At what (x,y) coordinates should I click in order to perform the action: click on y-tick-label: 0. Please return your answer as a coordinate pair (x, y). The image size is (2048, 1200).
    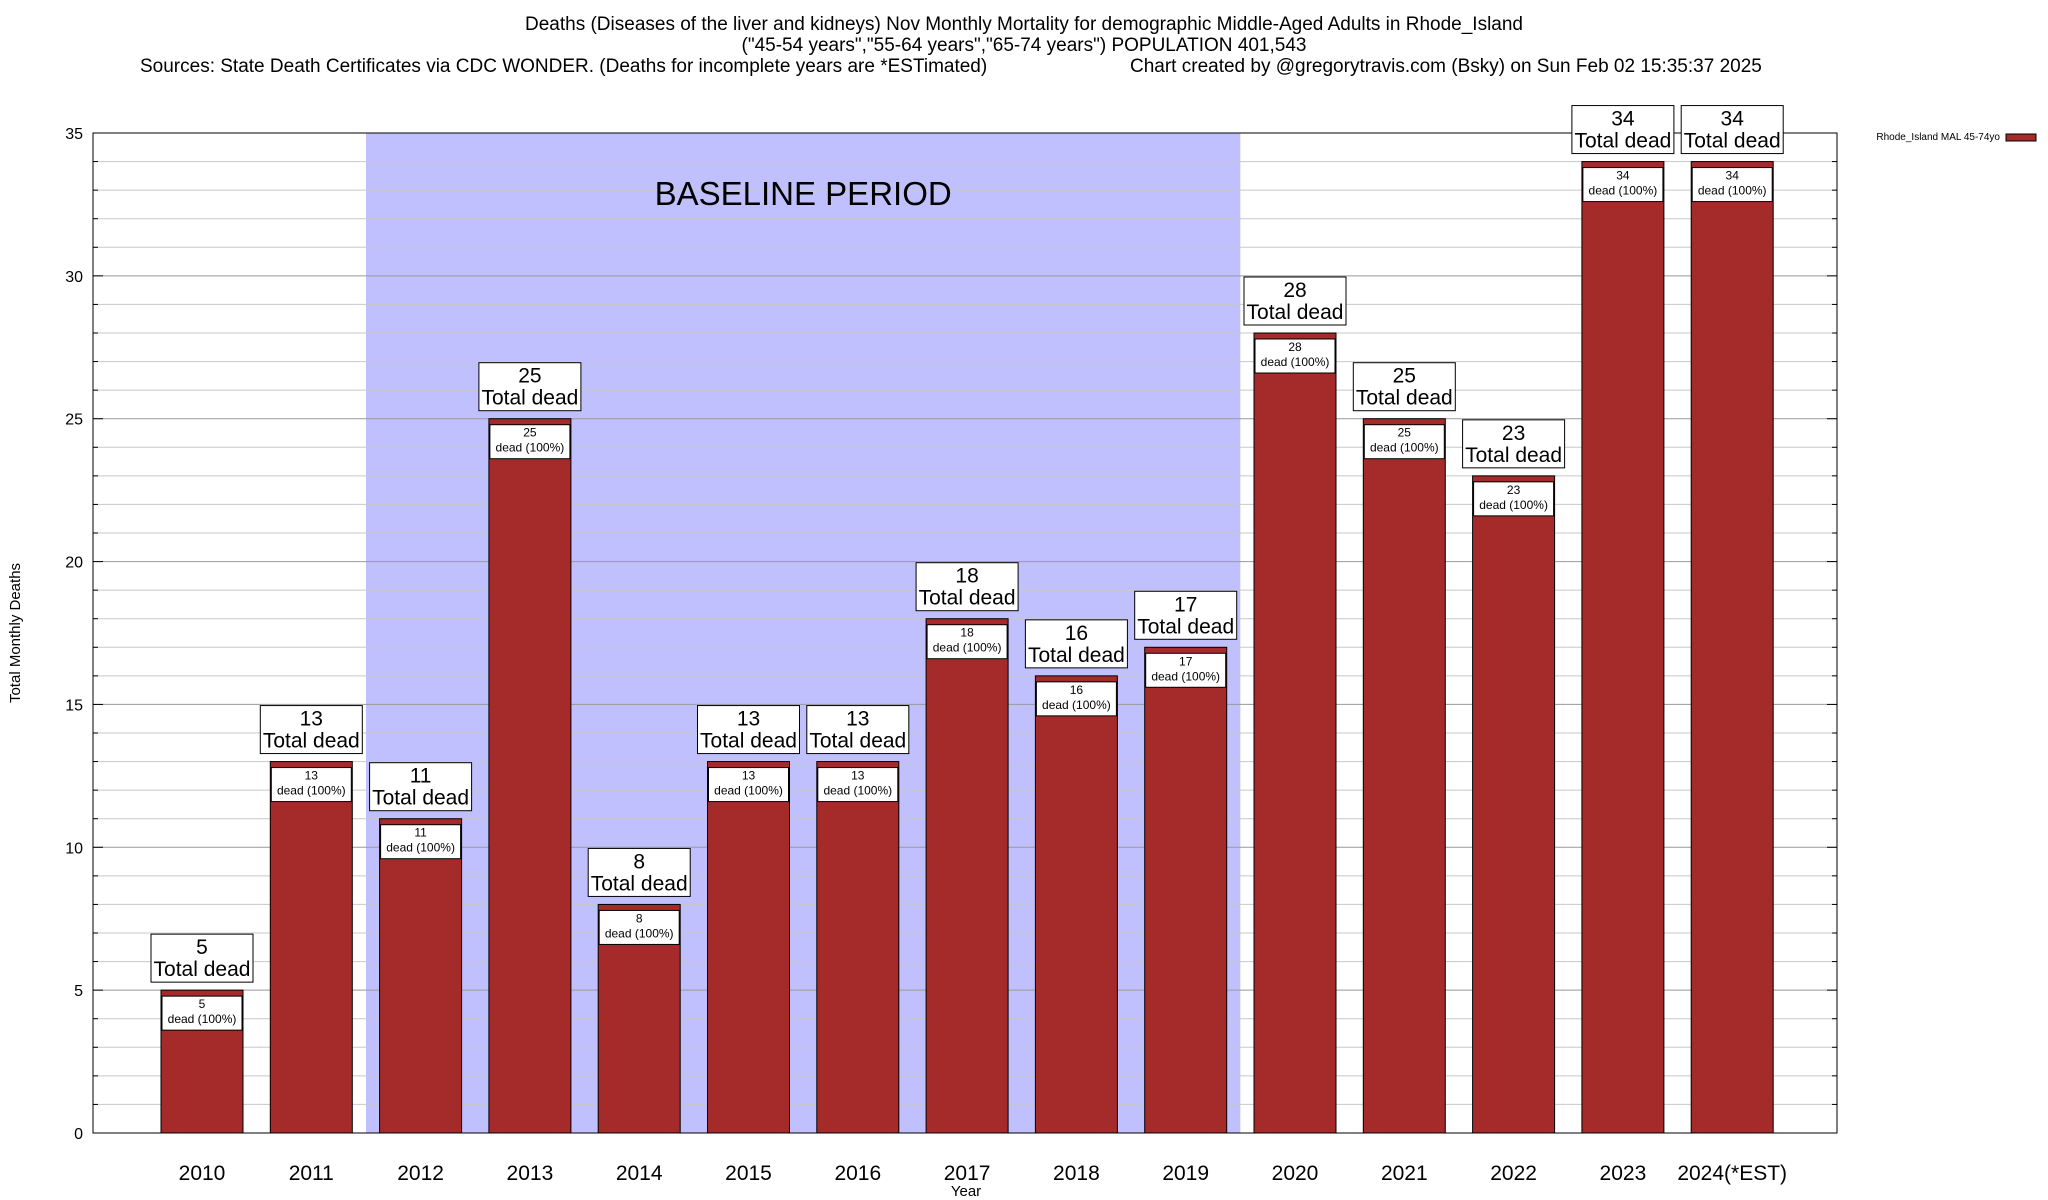
    Looking at the image, I should click on (78, 1134).